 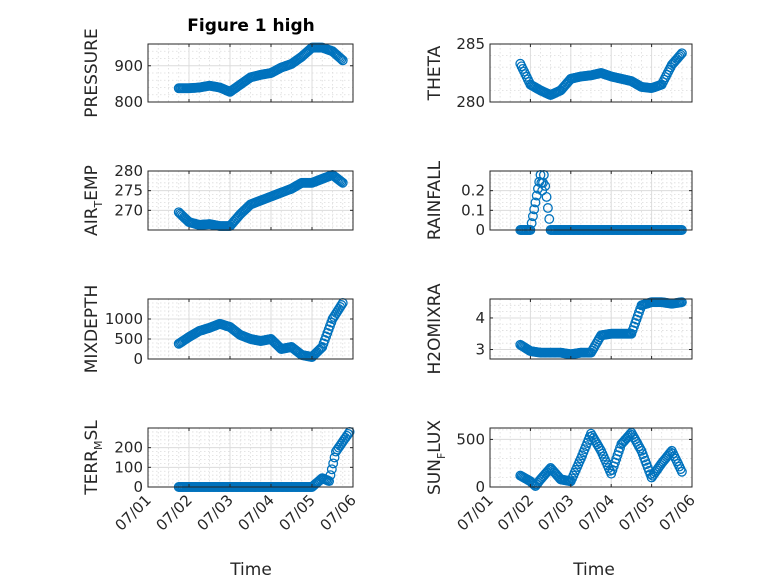 What do you see at coordinates (435, 328) in the screenshot?
I see `y-axis-label: H2OMIXRA` at bounding box center [435, 328].